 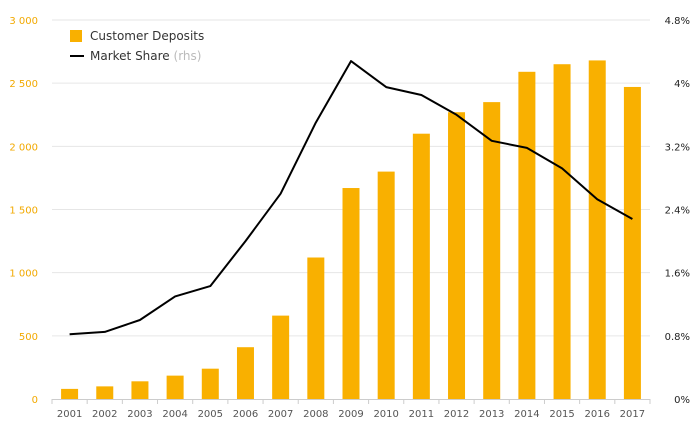 I want to click on legend-label-market-share: Market Share (rhs), so click(x=145, y=56).